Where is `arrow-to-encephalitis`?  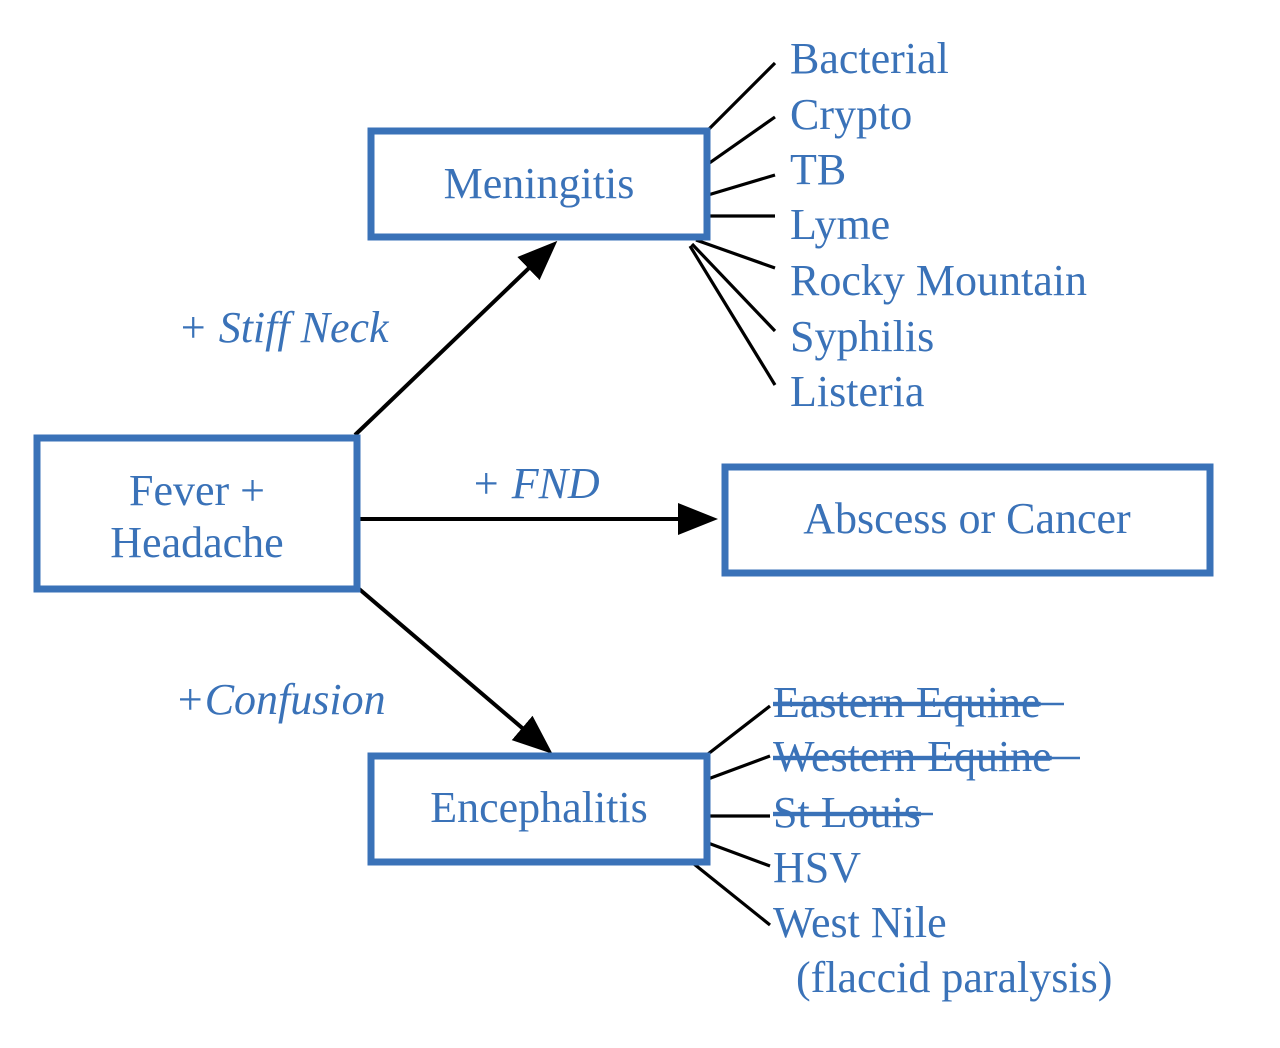 arrow-to-encephalitis is located at coordinates (454, 670).